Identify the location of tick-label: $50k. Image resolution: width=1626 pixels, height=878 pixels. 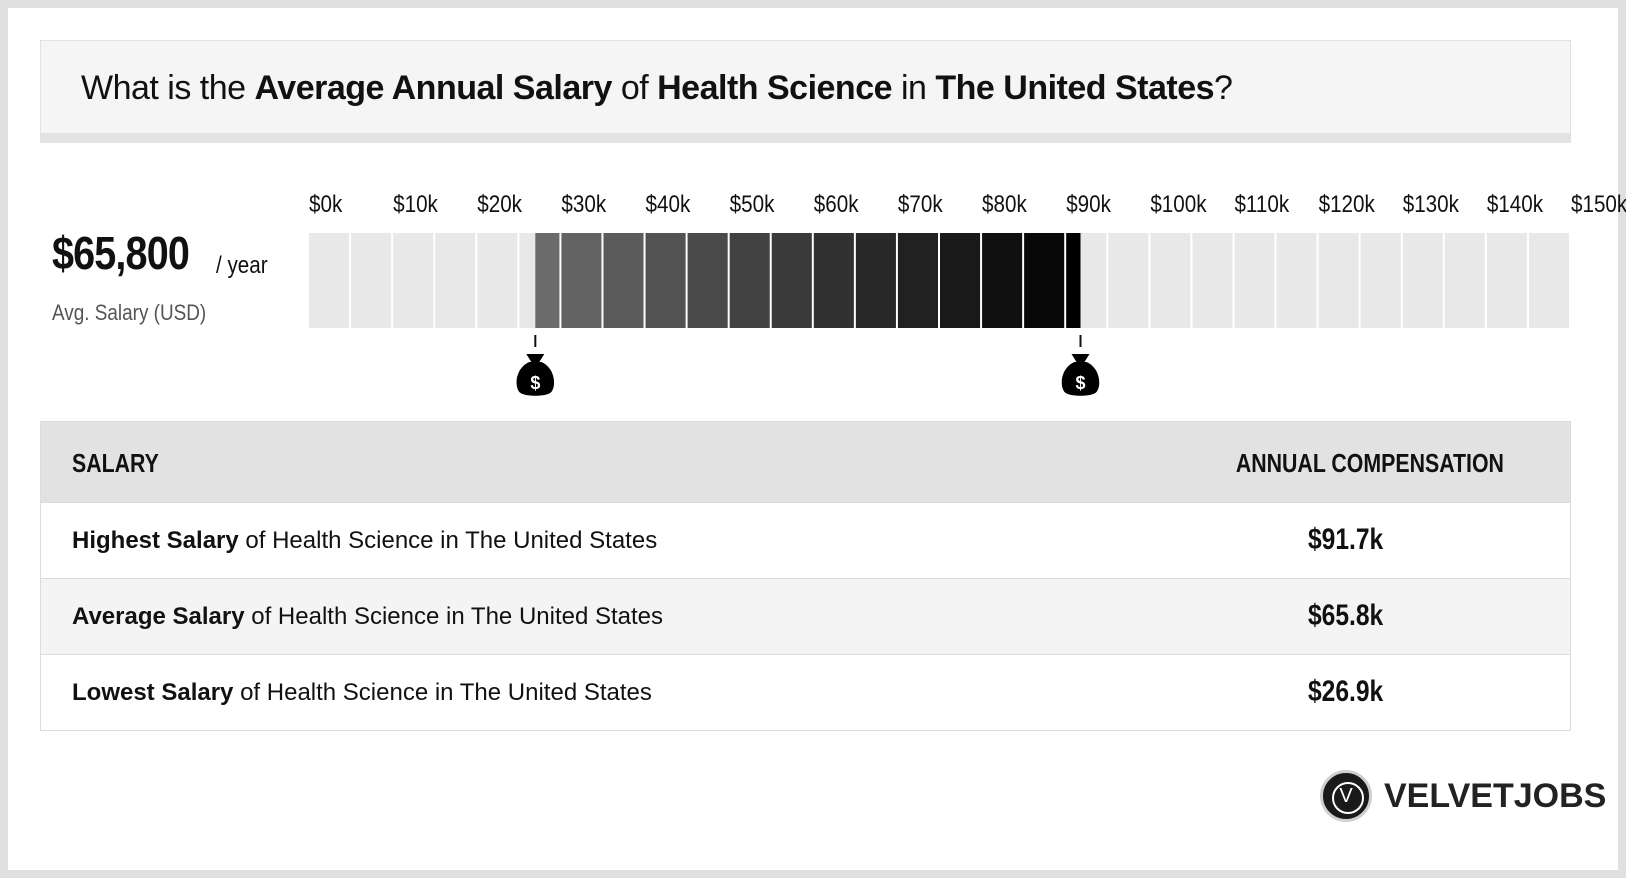
(752, 204).